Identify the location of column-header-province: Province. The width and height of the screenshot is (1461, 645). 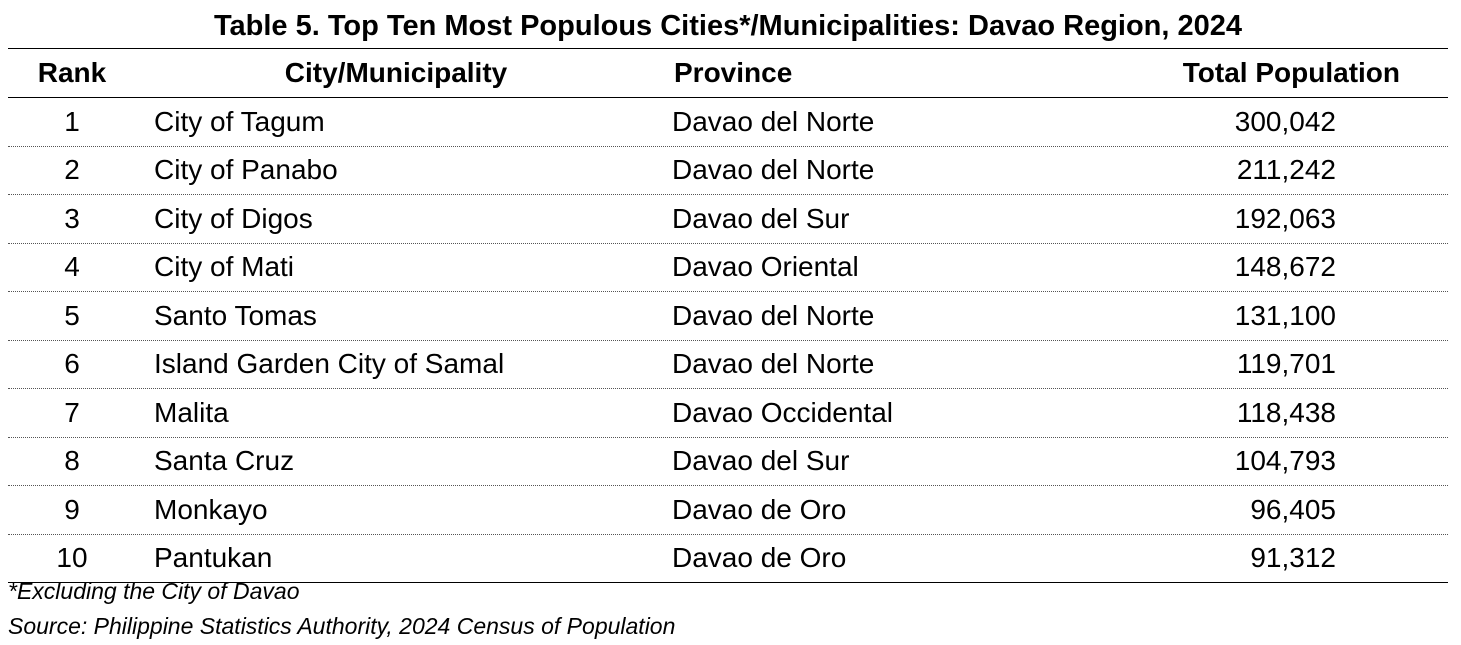
(733, 72).